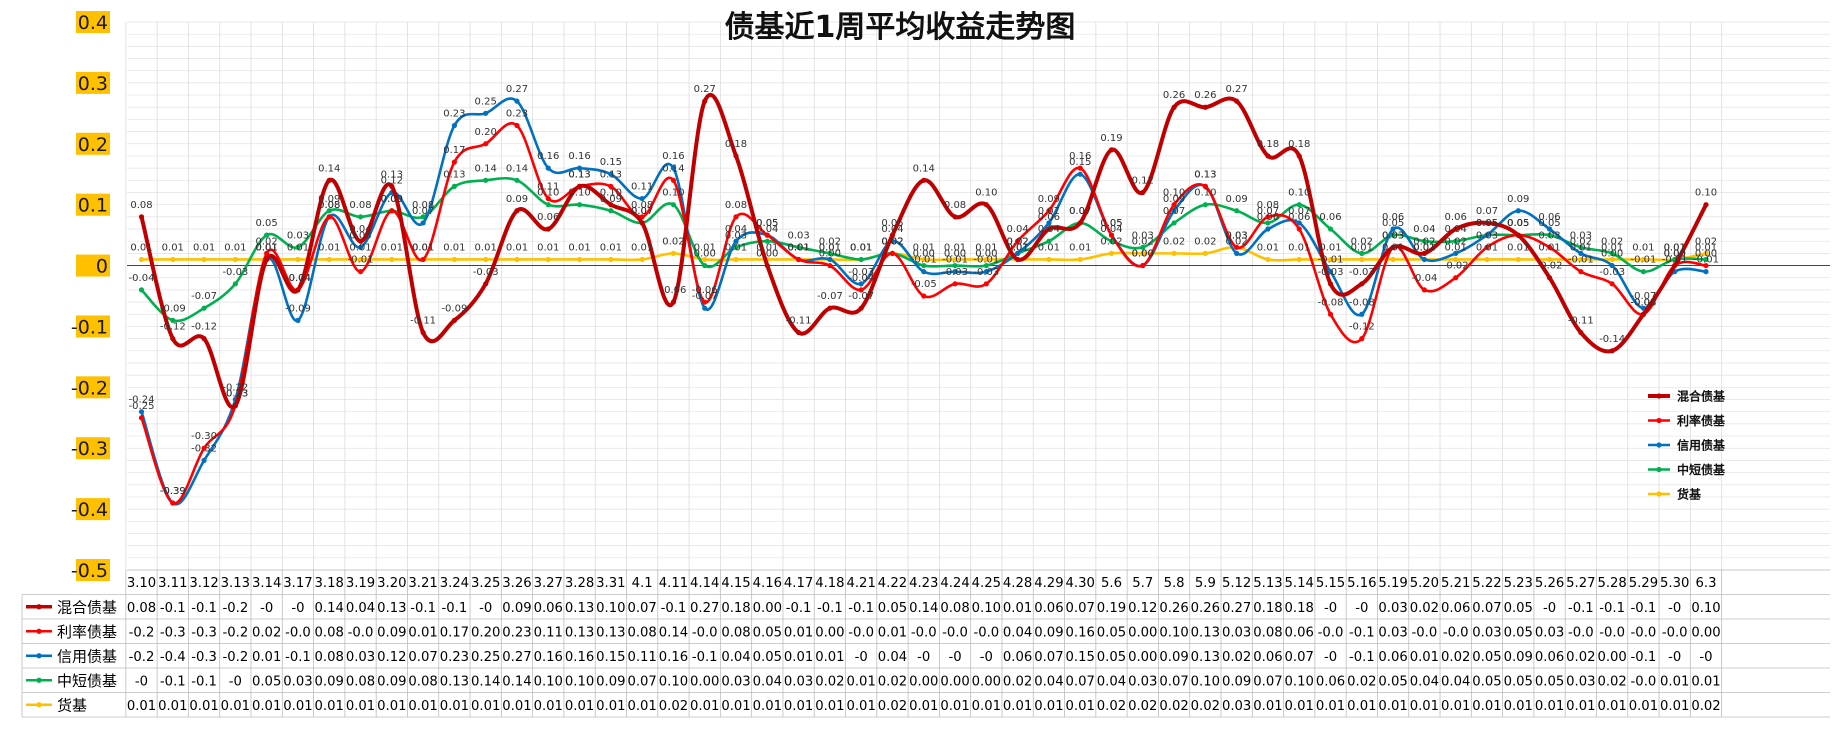 Image resolution: width=1836 pixels, height=733 pixels. I want to click on data-label: 0.14, so click(486, 168).